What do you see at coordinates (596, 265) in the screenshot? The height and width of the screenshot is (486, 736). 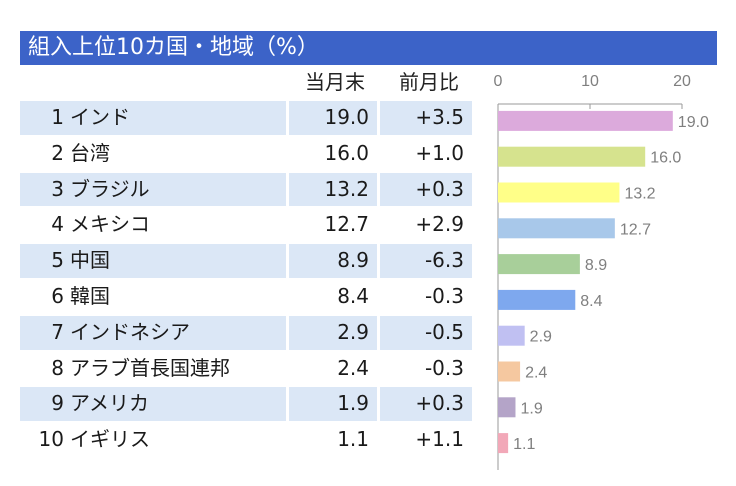 I see `bar-value-label: 8.9` at bounding box center [596, 265].